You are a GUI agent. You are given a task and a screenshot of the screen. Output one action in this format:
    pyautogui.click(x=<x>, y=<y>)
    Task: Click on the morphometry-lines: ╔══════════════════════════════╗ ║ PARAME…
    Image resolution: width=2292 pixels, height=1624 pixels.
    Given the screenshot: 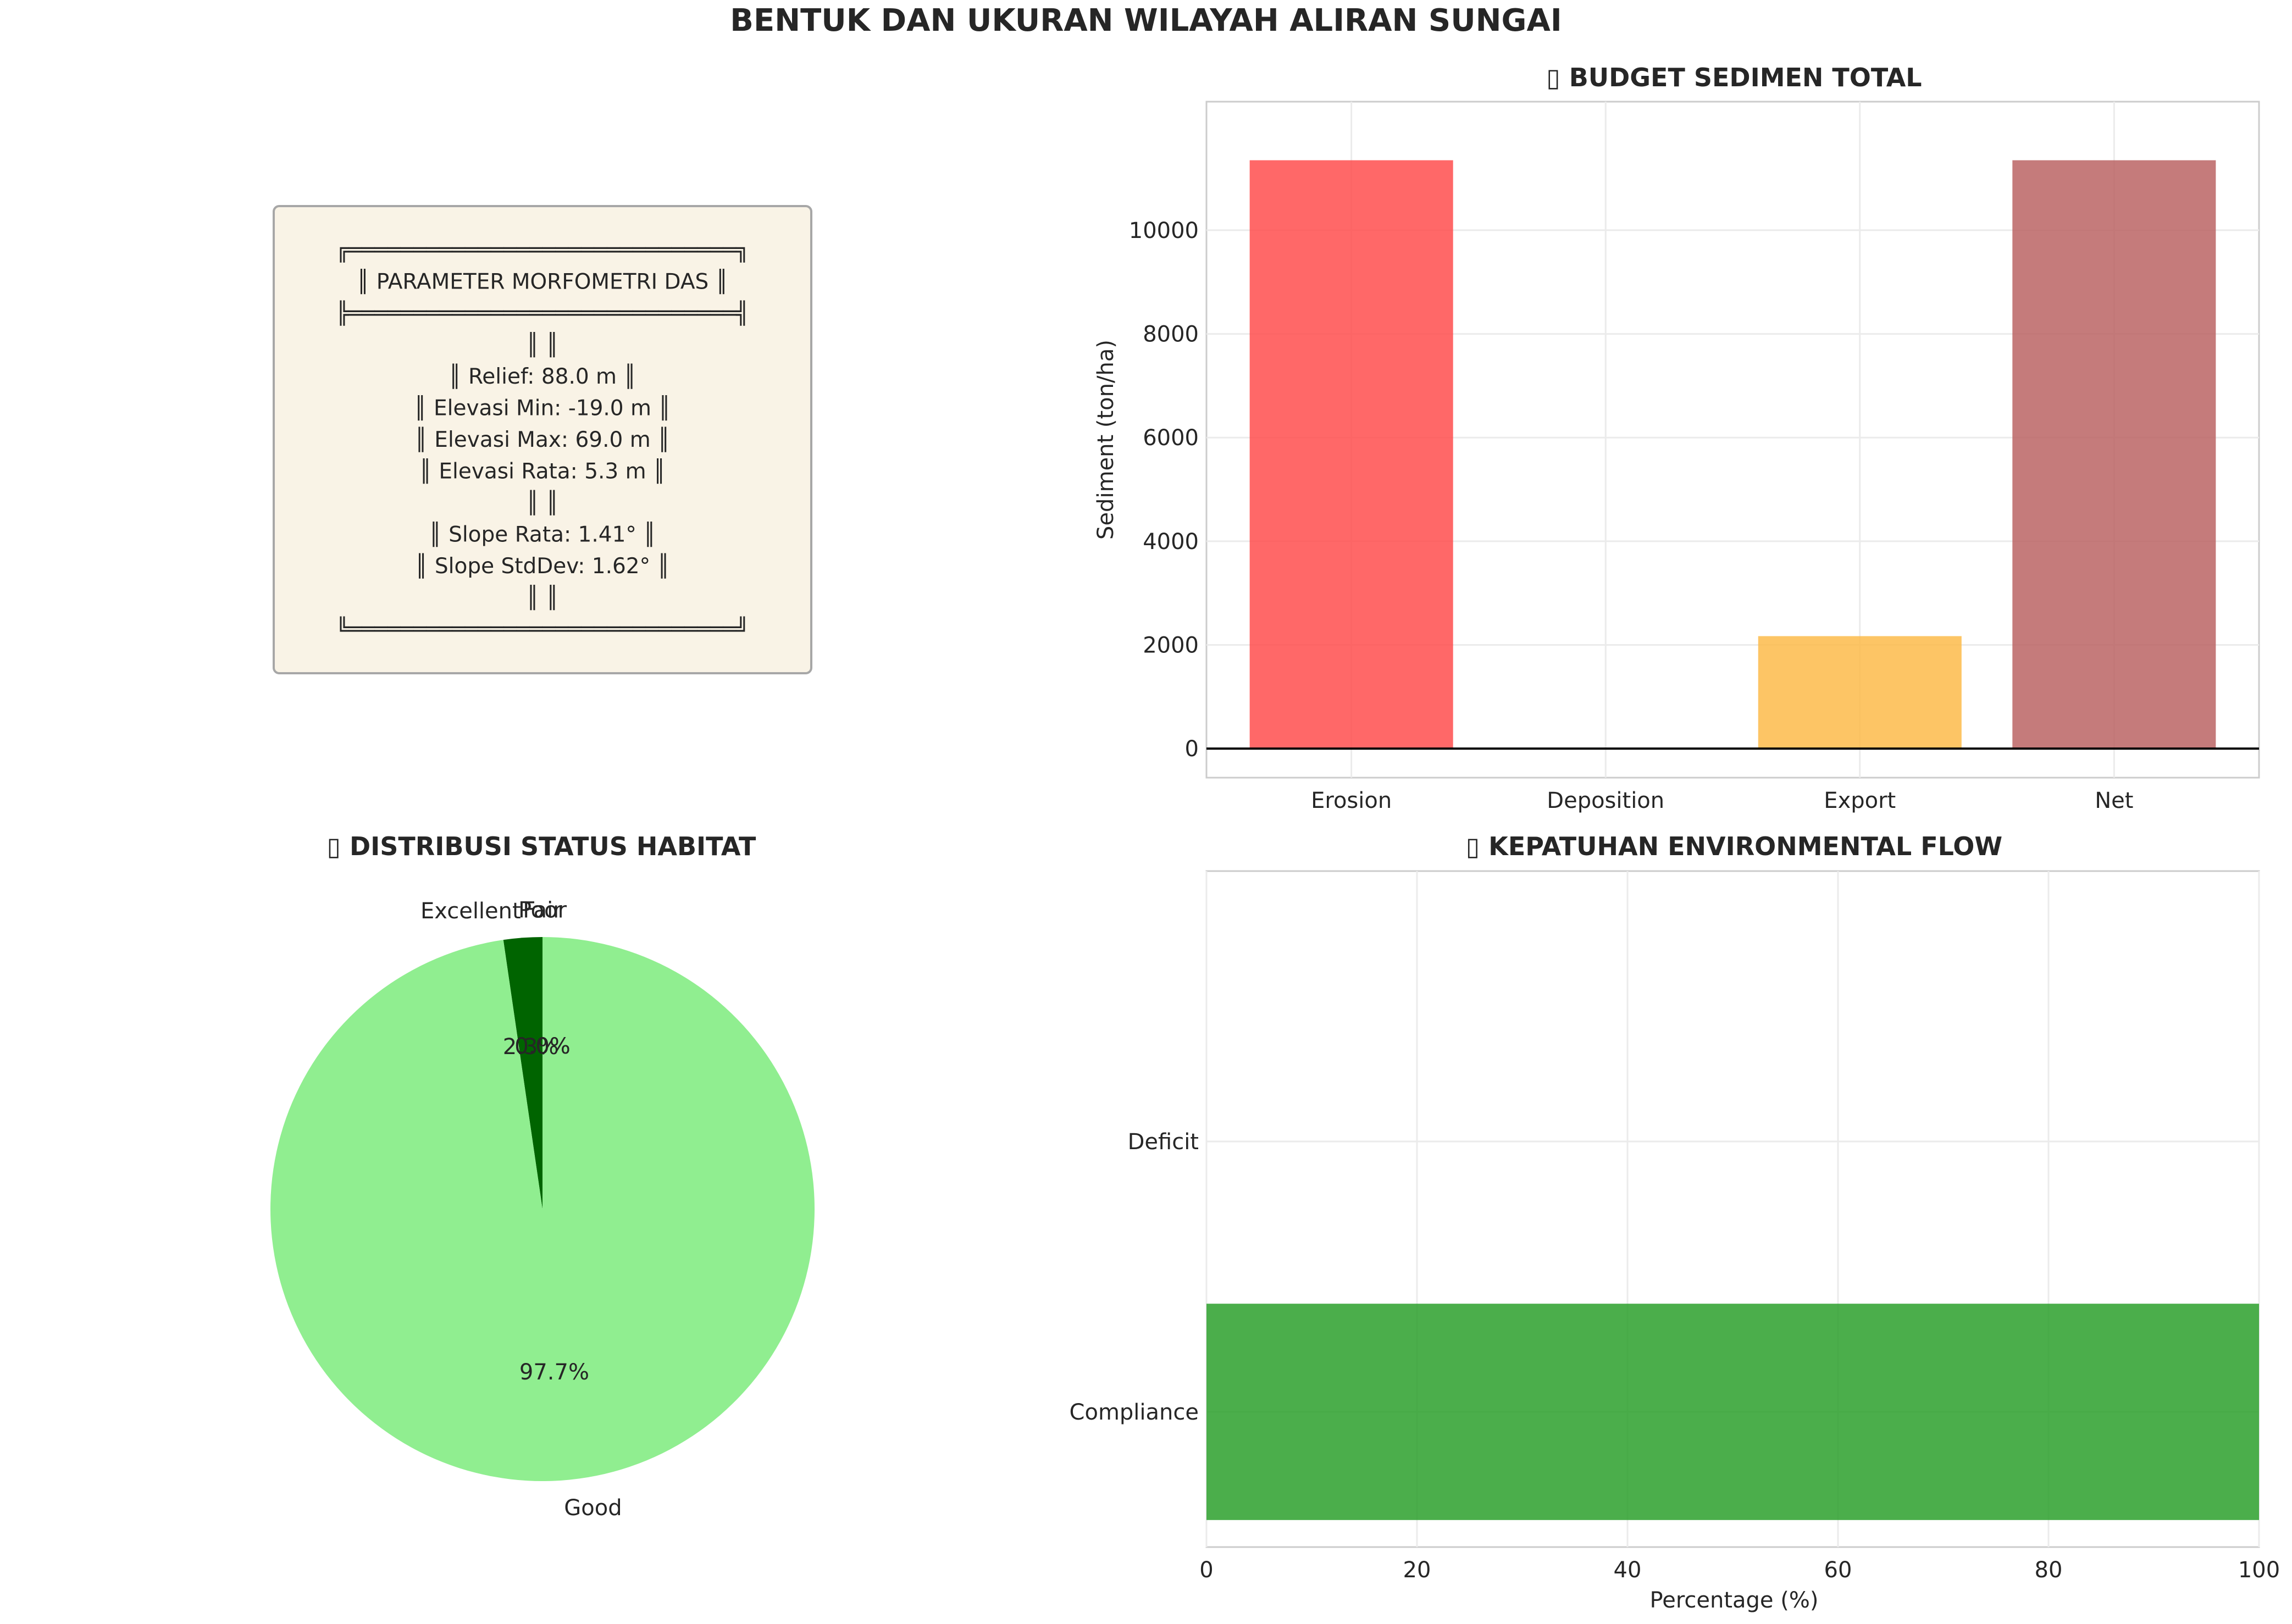 What is the action you would take?
    pyautogui.click(x=542, y=440)
    